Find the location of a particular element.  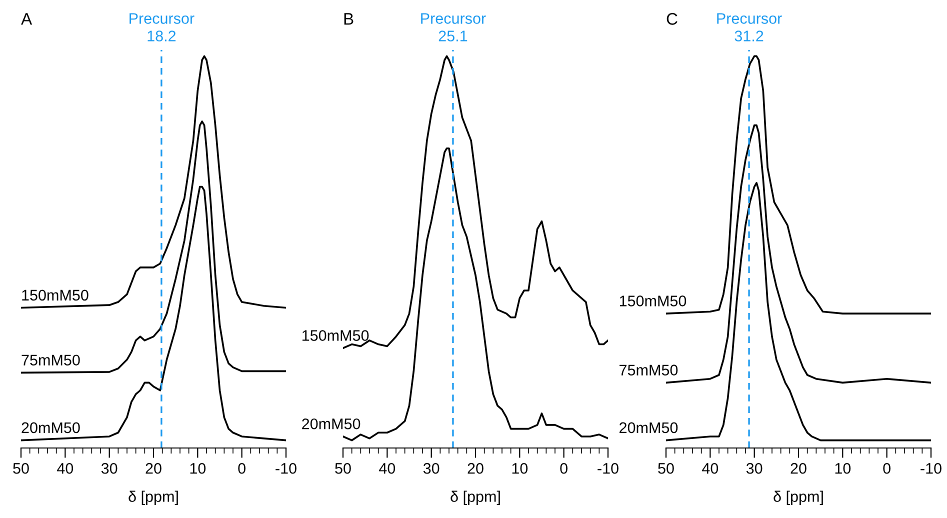

ref-line-label: Precursor 18.2 is located at coordinates (162, 27).